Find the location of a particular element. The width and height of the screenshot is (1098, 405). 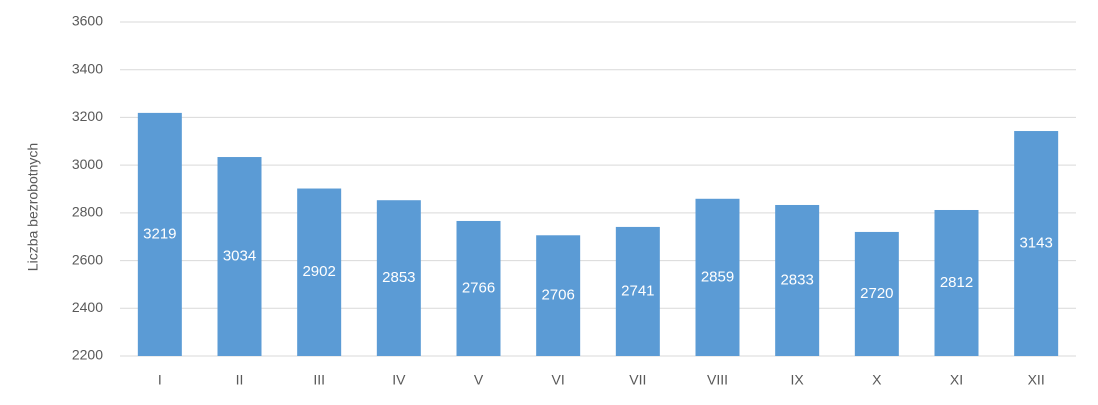

x-tick-label: II is located at coordinates (240, 380).